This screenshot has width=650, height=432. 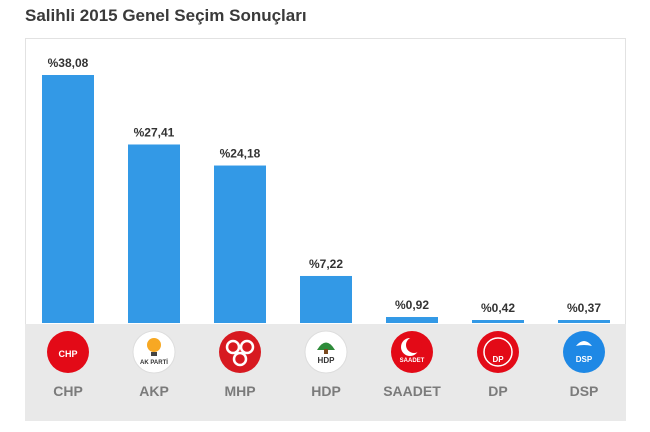 What do you see at coordinates (326, 346) in the screenshot?
I see `logo-hdp-tree` at bounding box center [326, 346].